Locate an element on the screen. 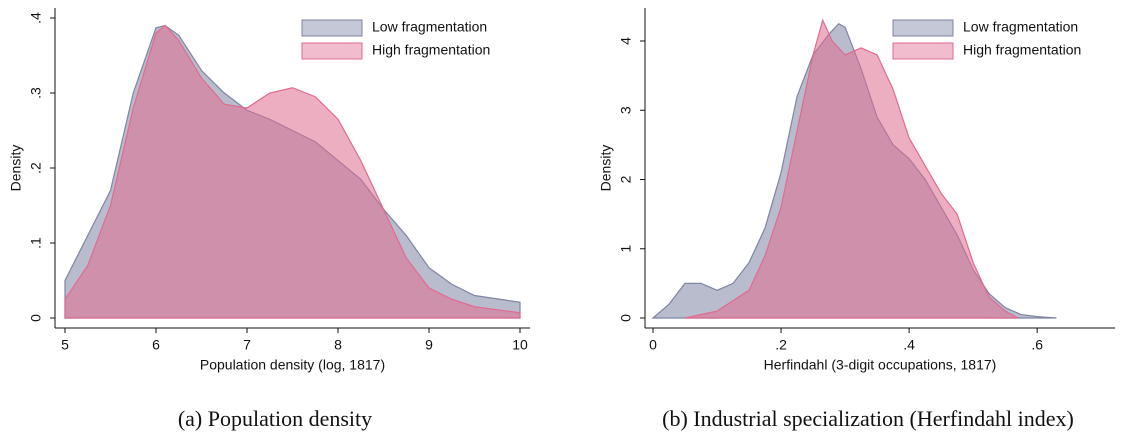 The height and width of the screenshot is (438, 1121). y-tick-label: .2 is located at coordinates (36, 168).